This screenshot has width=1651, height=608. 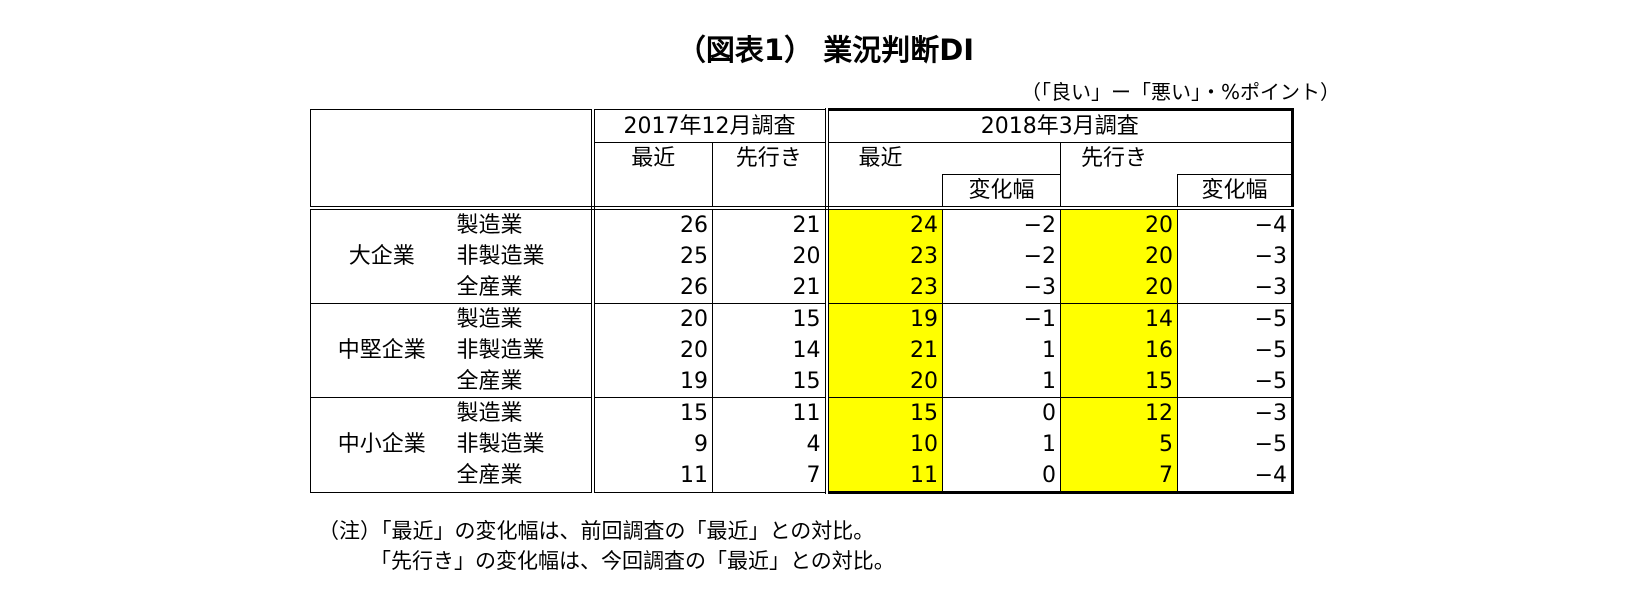 I want to click on curr-recent-value: 20, so click(x=884, y=381).